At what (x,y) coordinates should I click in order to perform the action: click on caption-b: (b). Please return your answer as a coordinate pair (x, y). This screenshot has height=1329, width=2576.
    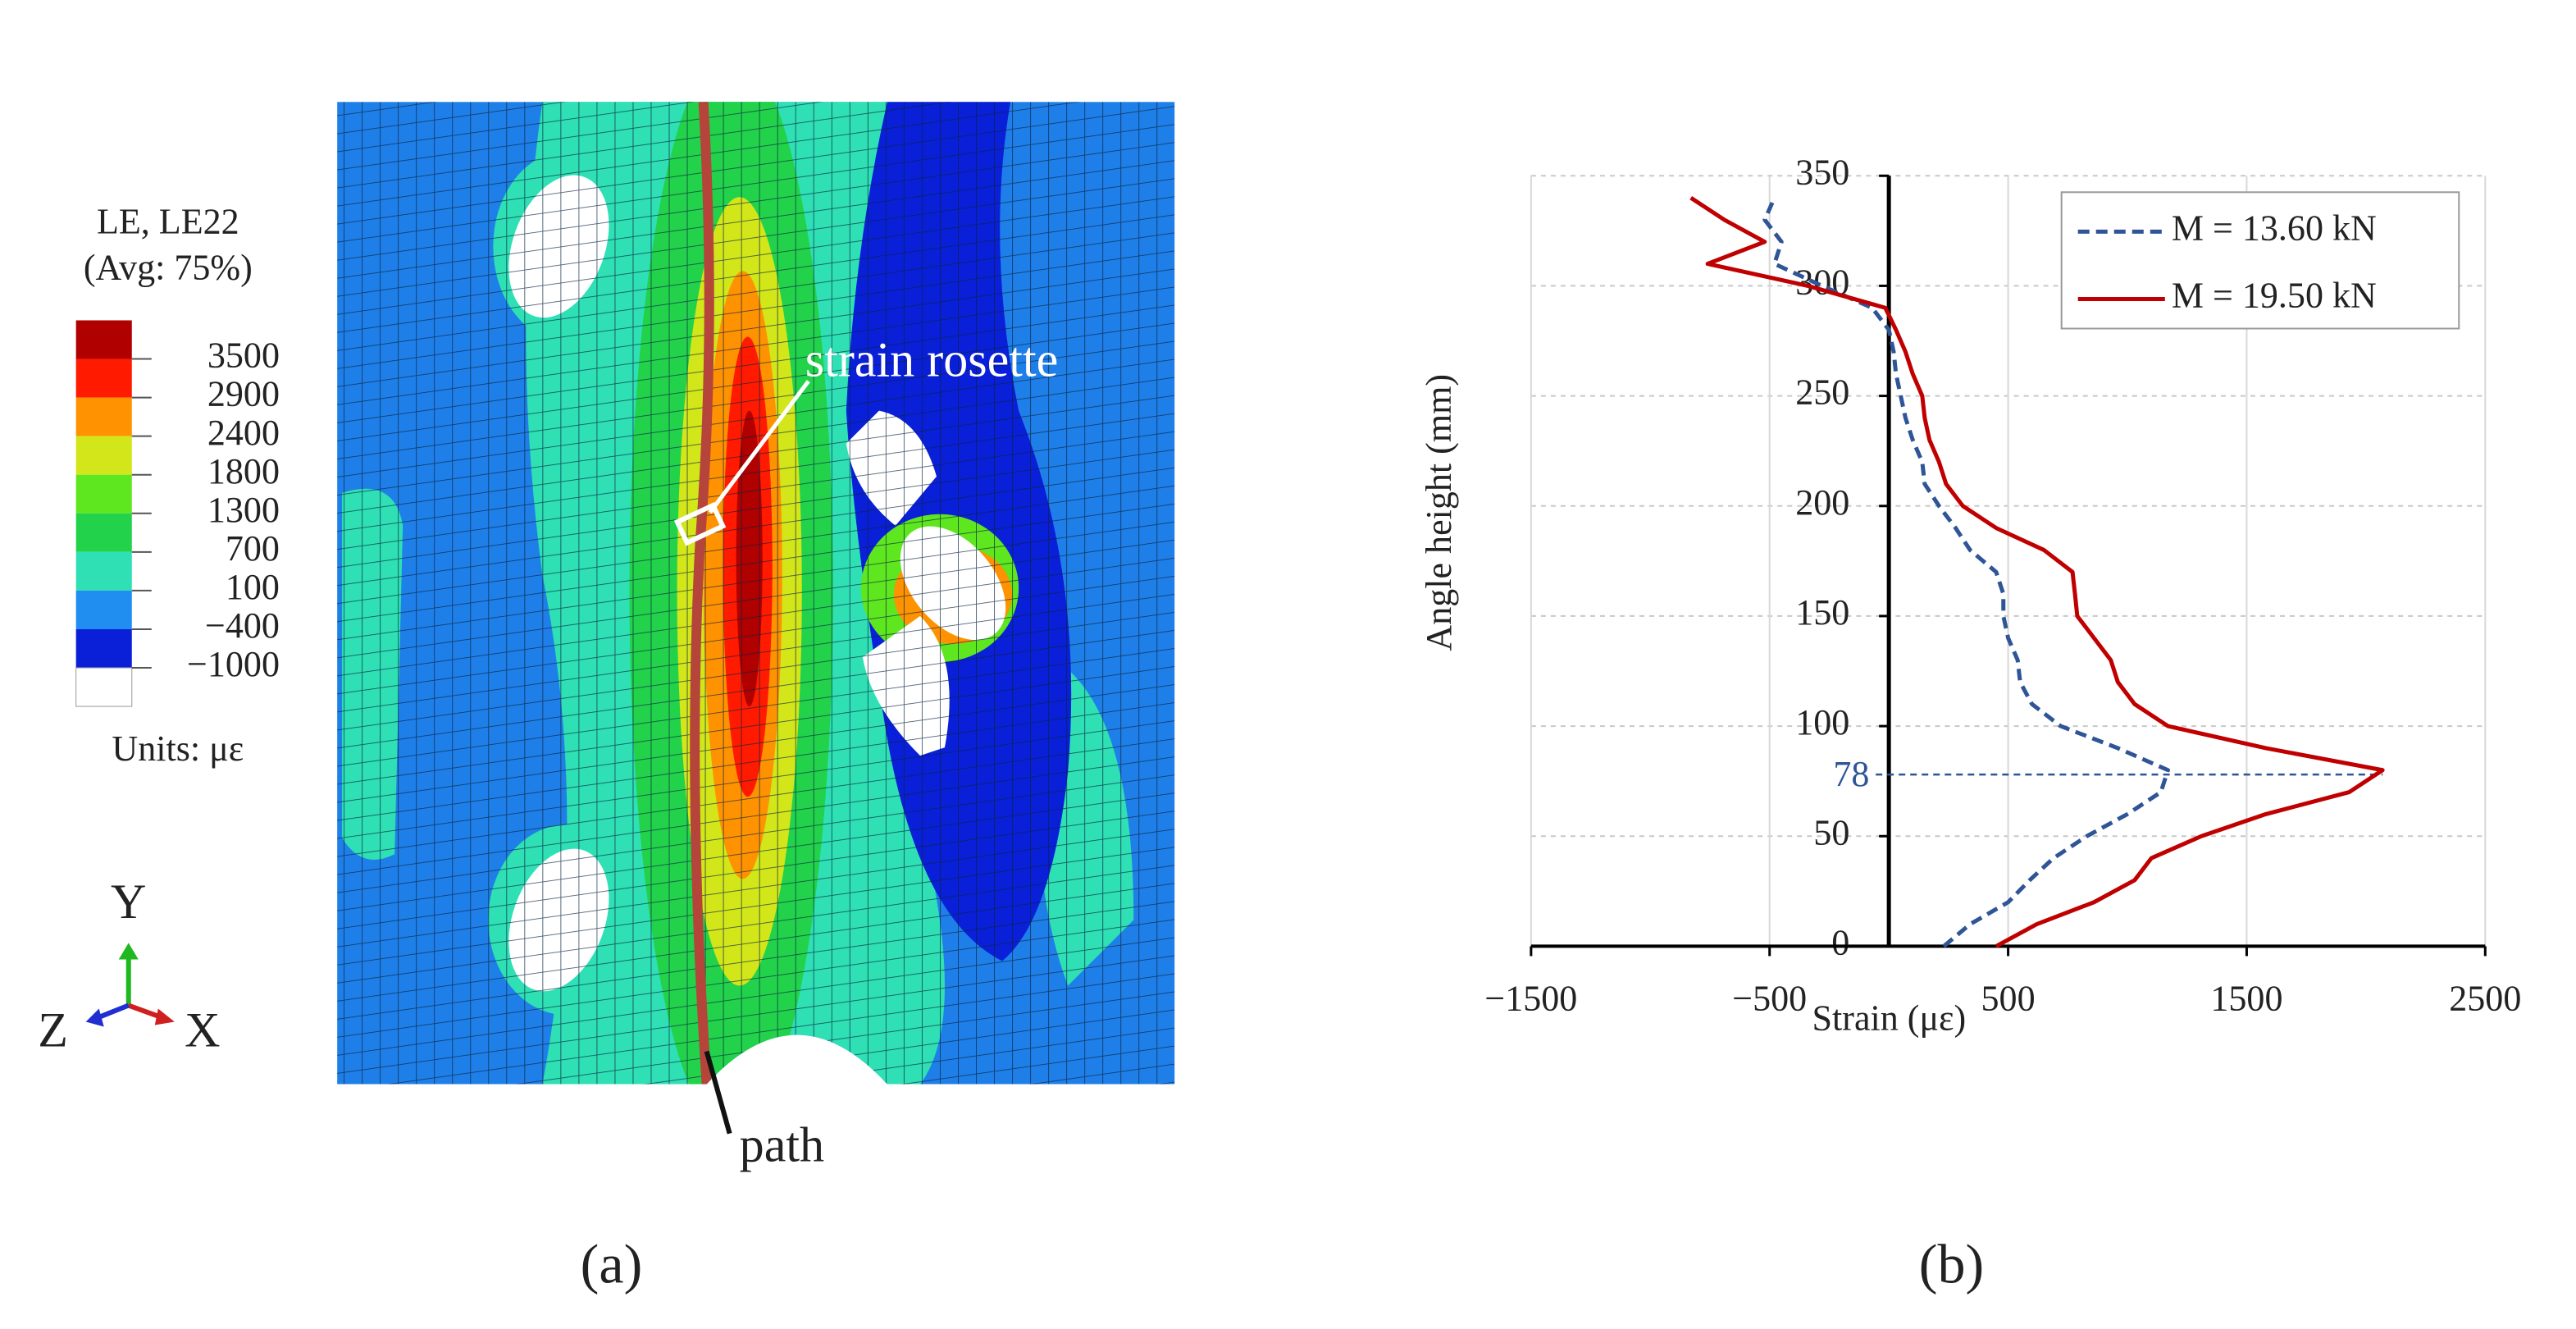
    Looking at the image, I should click on (1951, 1264).